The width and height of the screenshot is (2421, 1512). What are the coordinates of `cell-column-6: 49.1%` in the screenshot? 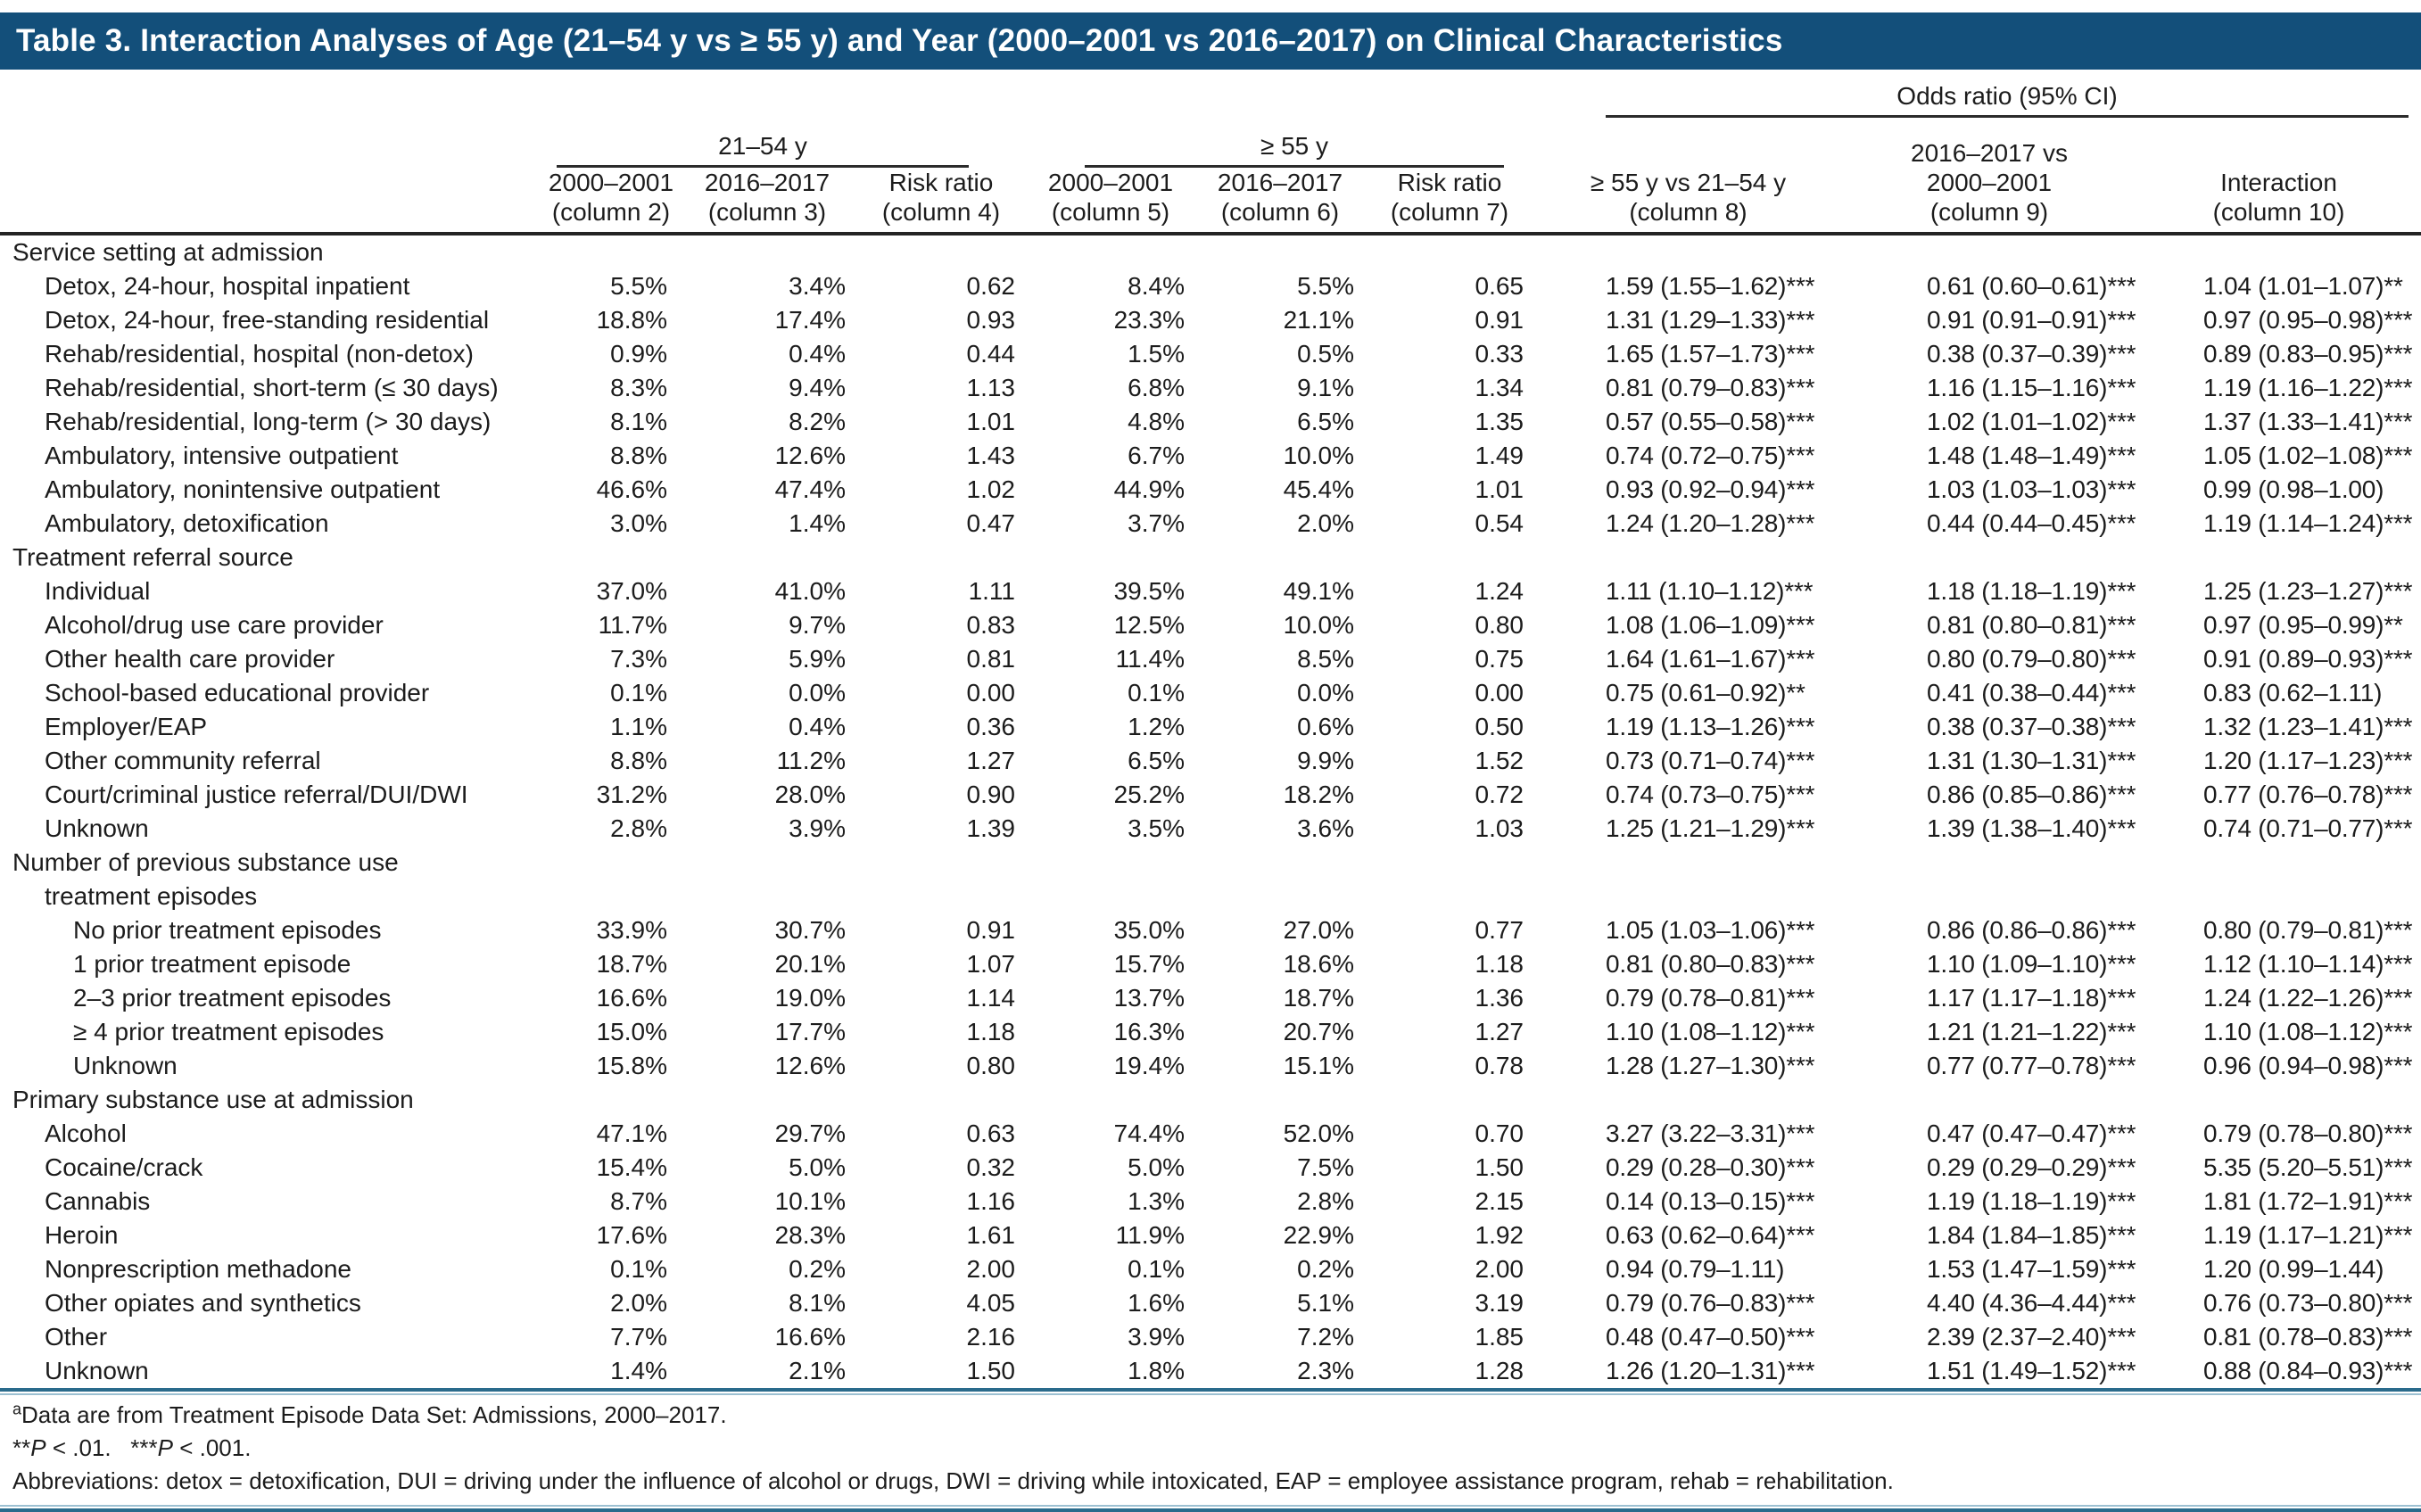 It's located at (1318, 591).